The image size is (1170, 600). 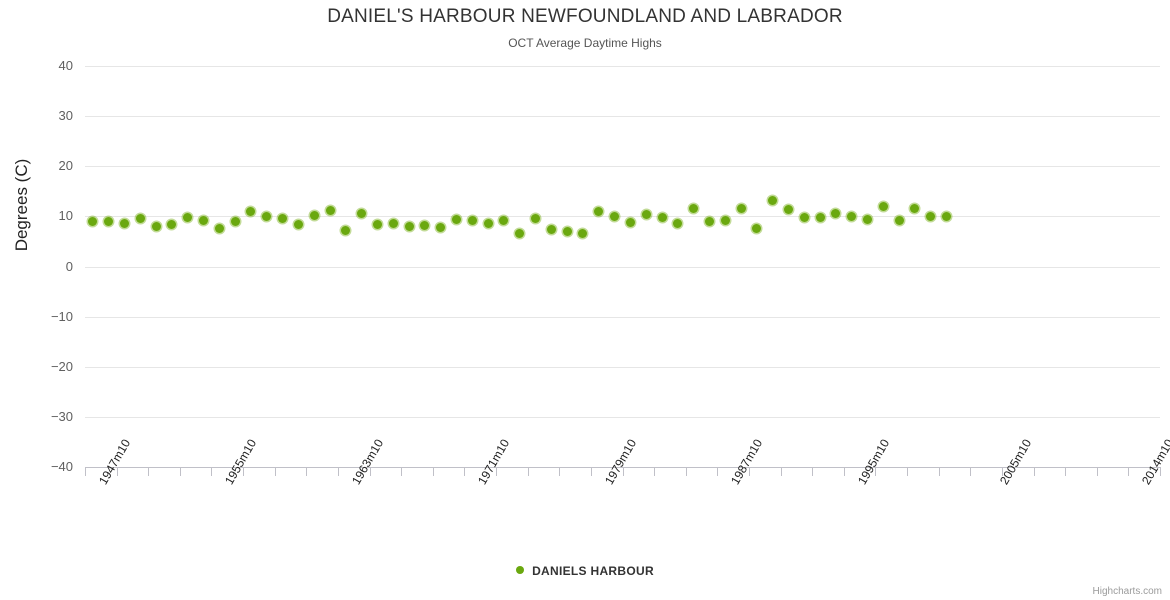 I want to click on y-tick-label: −10, so click(x=61, y=316).